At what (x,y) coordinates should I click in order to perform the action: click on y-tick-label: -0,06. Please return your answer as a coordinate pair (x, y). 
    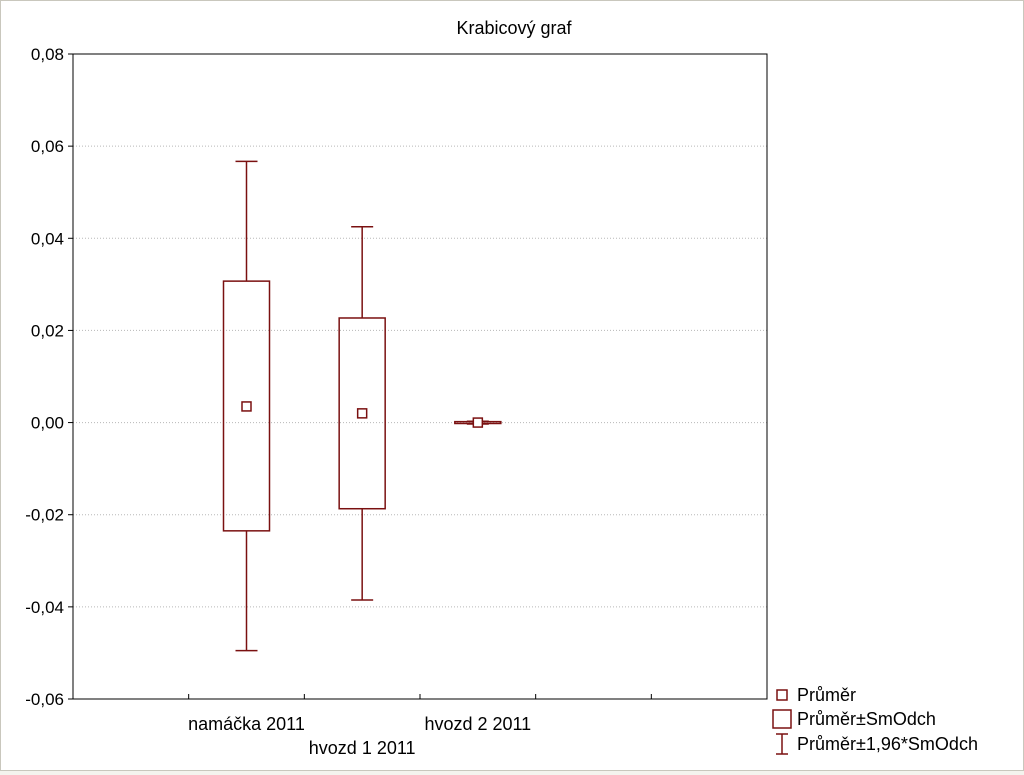
    Looking at the image, I should click on (44, 699).